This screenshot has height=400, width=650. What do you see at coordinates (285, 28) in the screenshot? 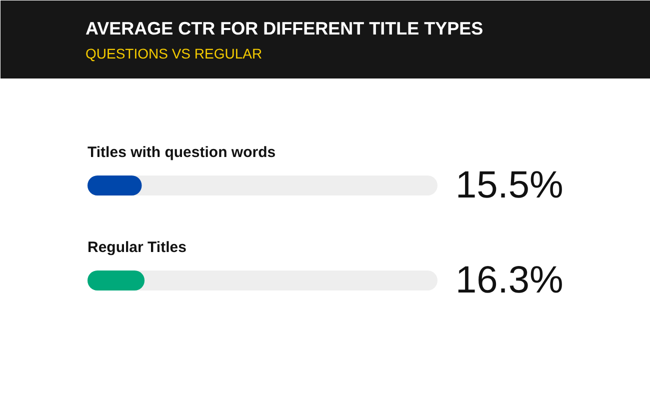
I see `chart-title: AVERAGE CTR FOR DIFFERENT TITLE TYPES` at bounding box center [285, 28].